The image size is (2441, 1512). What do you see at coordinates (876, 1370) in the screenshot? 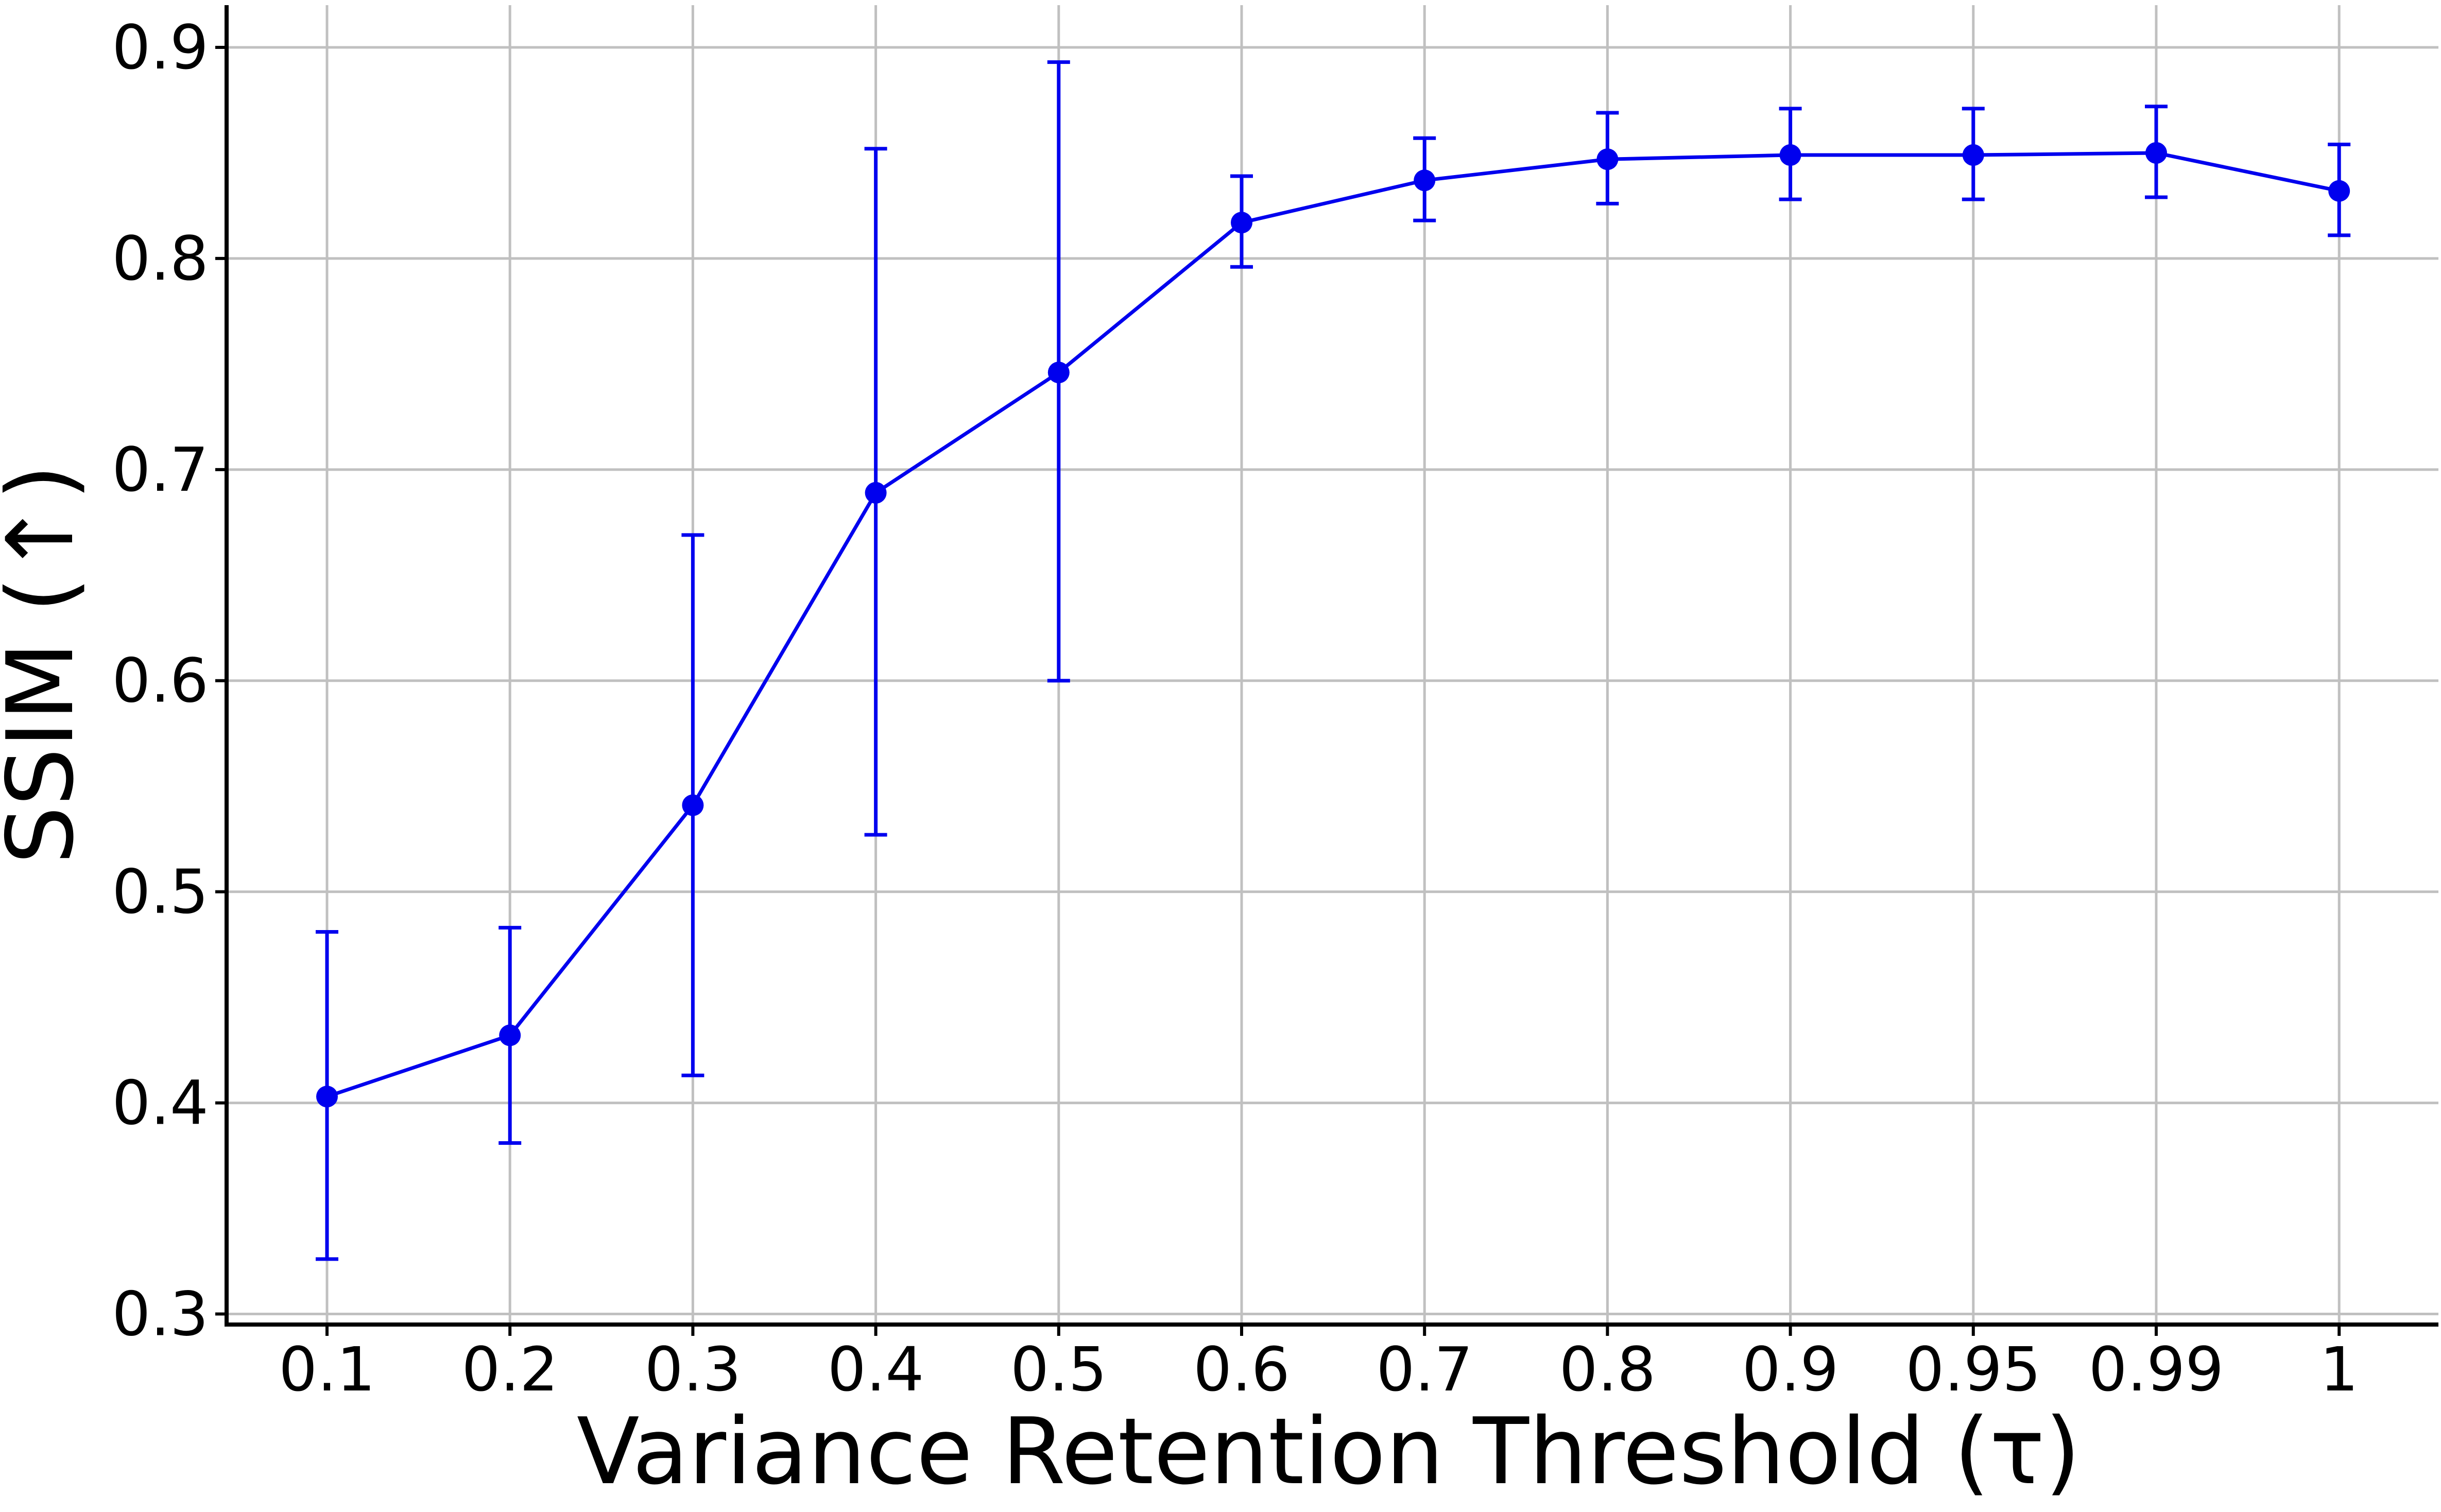
I see `x-tick-label: 0.4` at bounding box center [876, 1370].